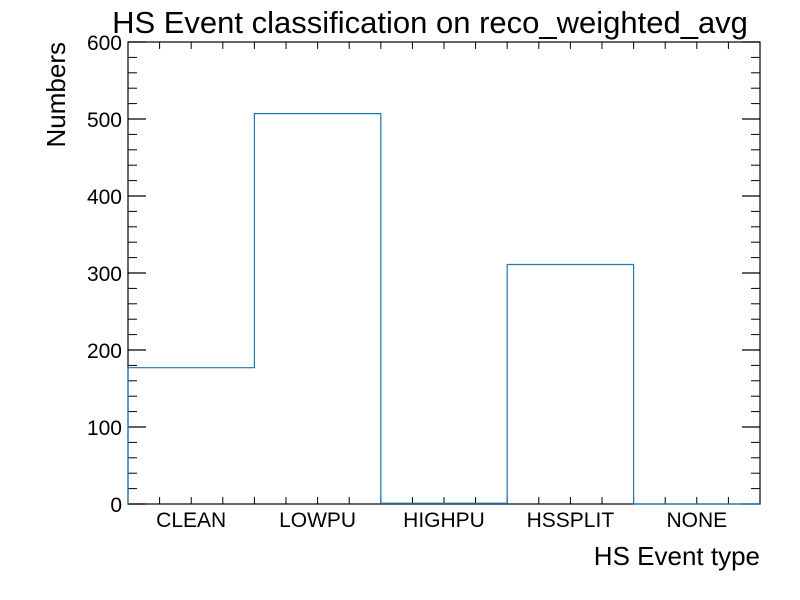  I want to click on y-tick-label: 300, so click(104, 274).